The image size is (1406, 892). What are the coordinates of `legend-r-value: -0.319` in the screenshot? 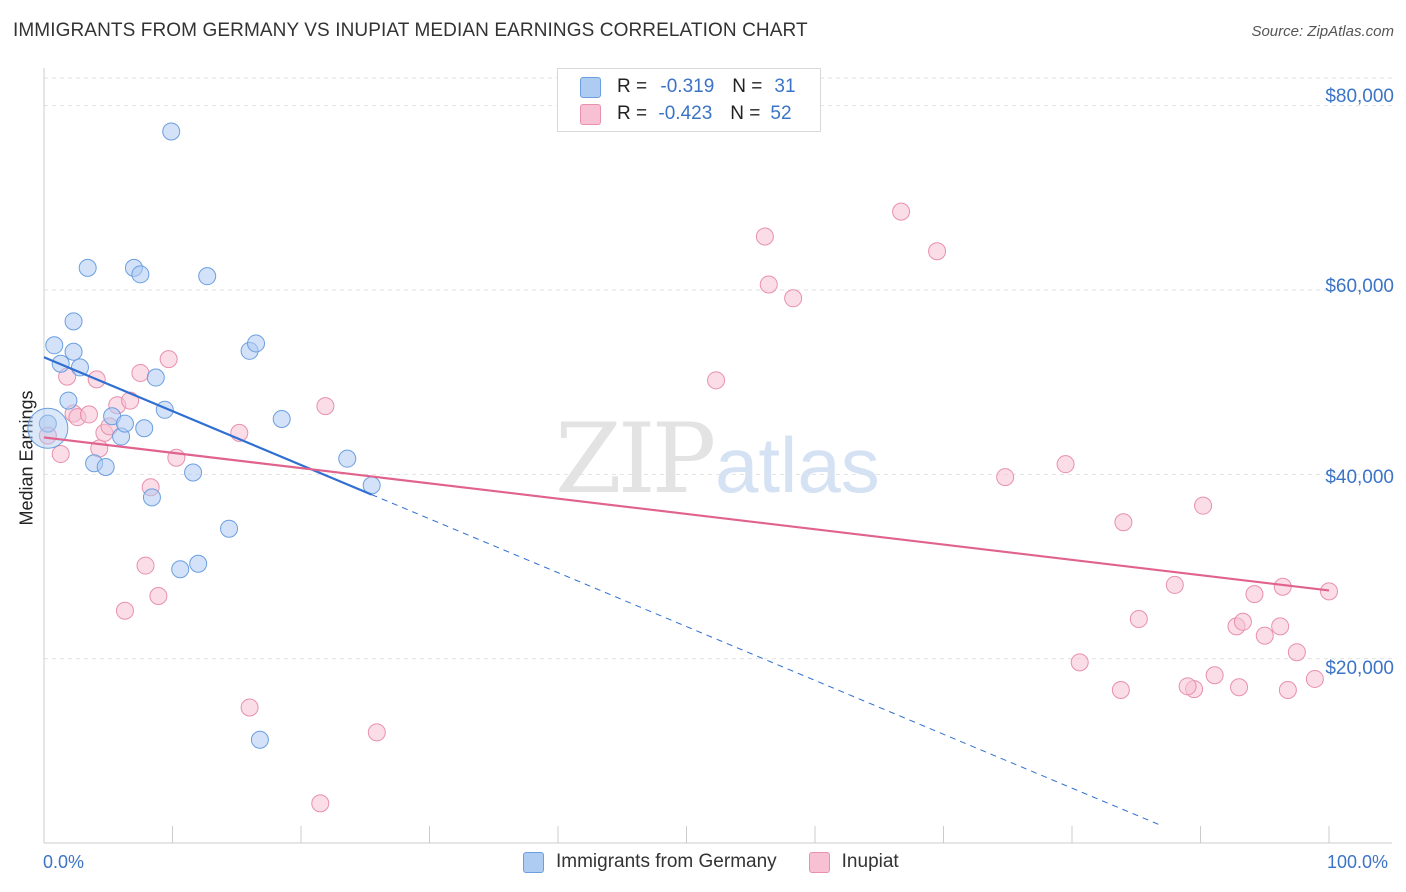 It's located at (687, 86).